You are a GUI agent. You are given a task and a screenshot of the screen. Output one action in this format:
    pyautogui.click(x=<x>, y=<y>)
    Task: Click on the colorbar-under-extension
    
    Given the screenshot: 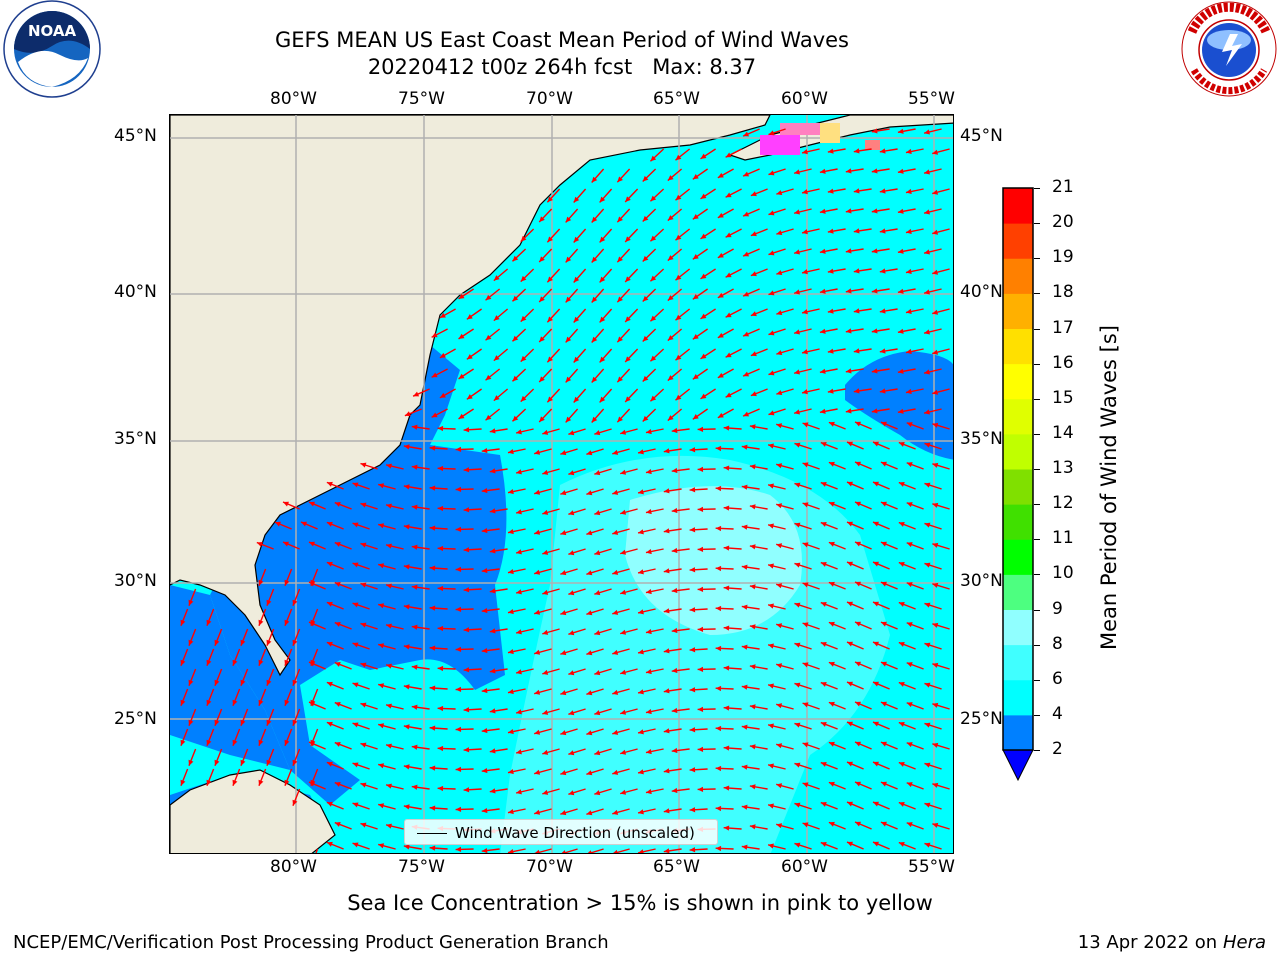 What is the action you would take?
    pyautogui.click(x=1018, y=765)
    